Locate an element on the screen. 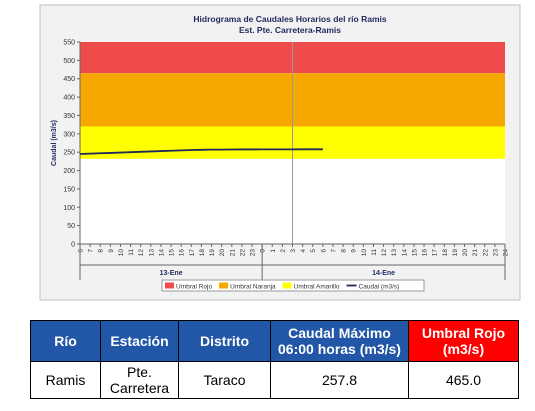  y-tick-label: 350 is located at coordinates (69, 116).